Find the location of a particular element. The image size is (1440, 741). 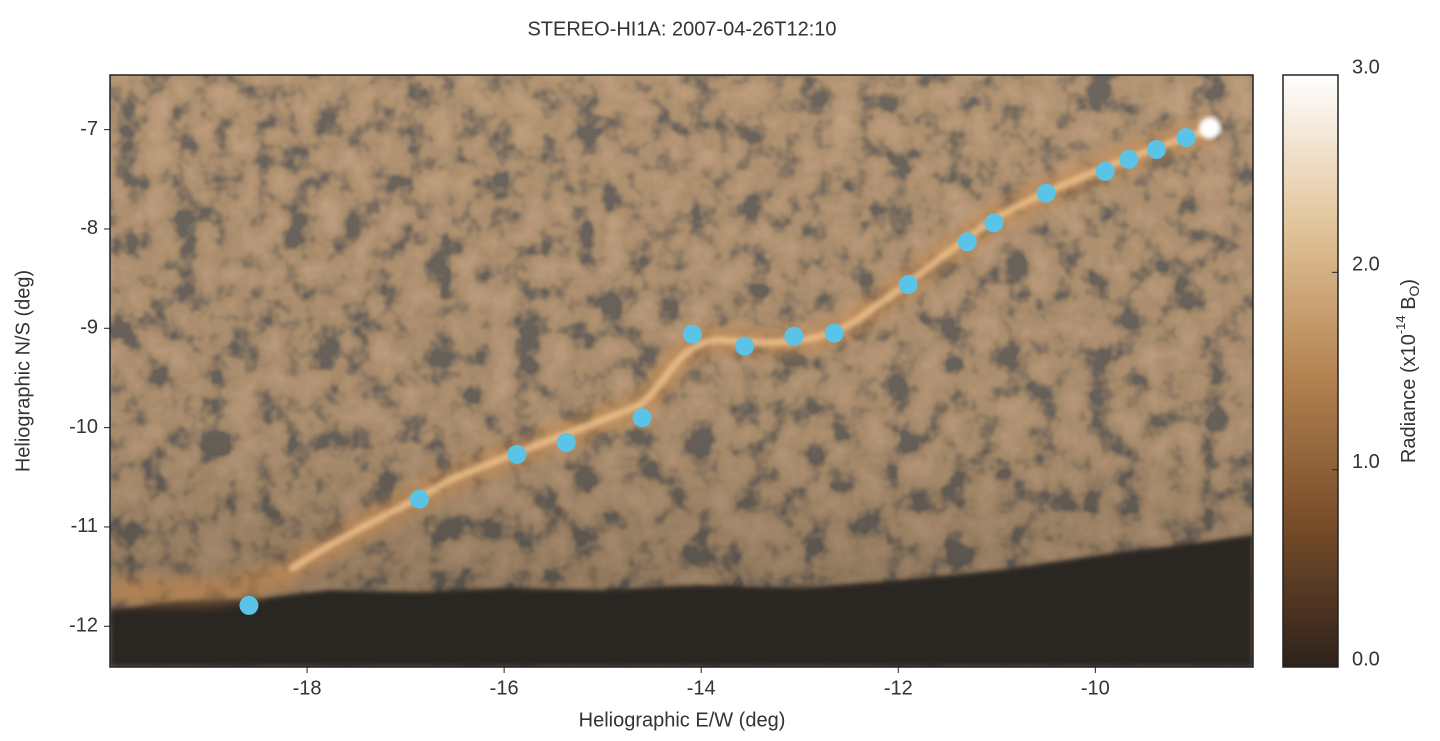

colorbar-label-text: Radiance (x10 is located at coordinates (1409, 398).